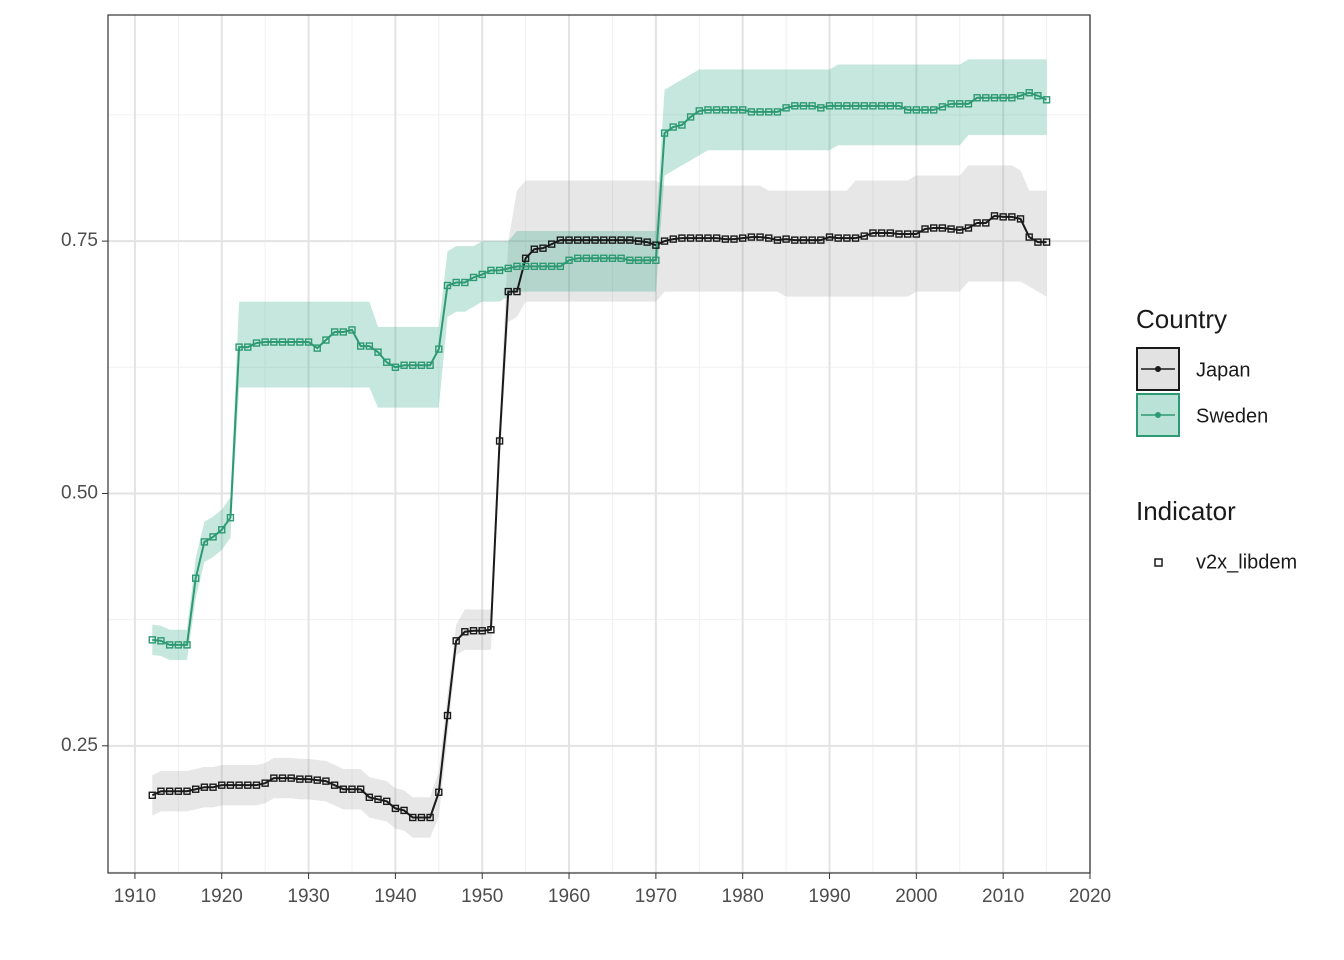 This screenshot has width=1344, height=960. Describe the element at coordinates (395, 896) in the screenshot. I see `x-tick-label: 1940` at that location.